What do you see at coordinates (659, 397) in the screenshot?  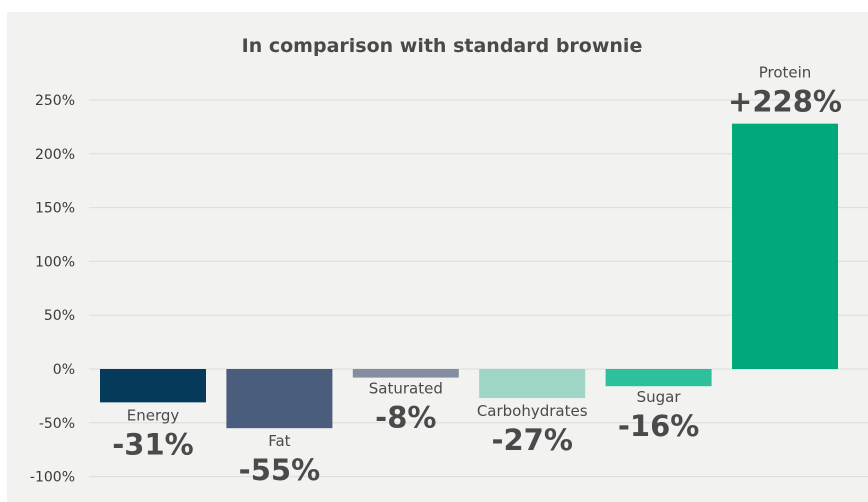 I see `category-label: Sugar` at bounding box center [659, 397].